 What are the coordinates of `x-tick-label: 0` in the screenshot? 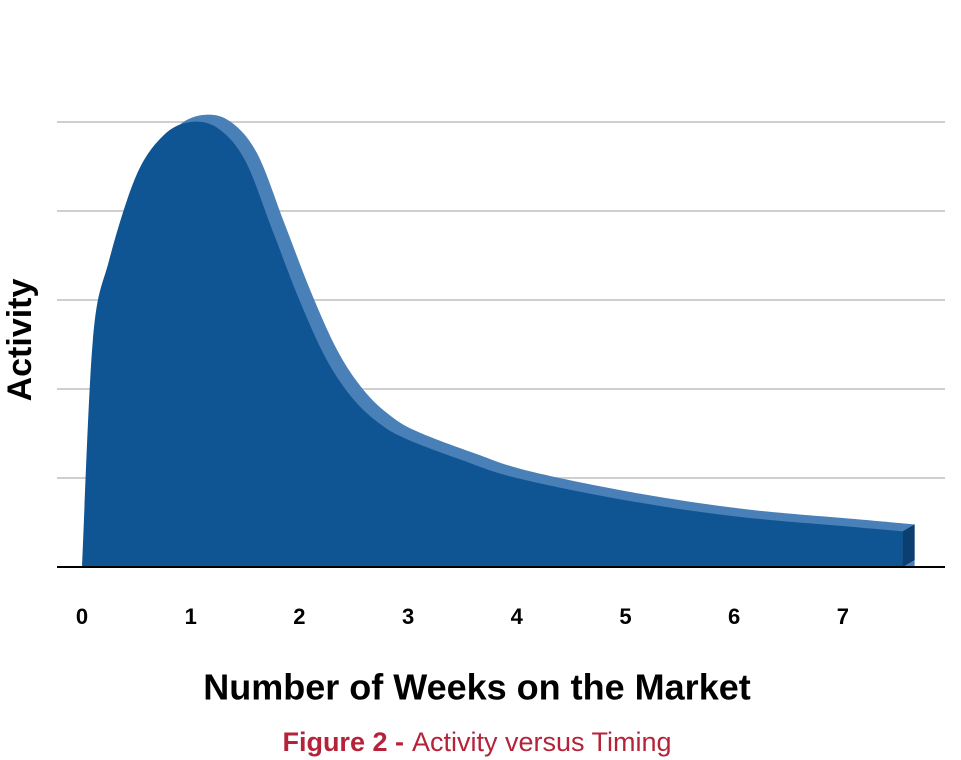 It's located at (82, 616).